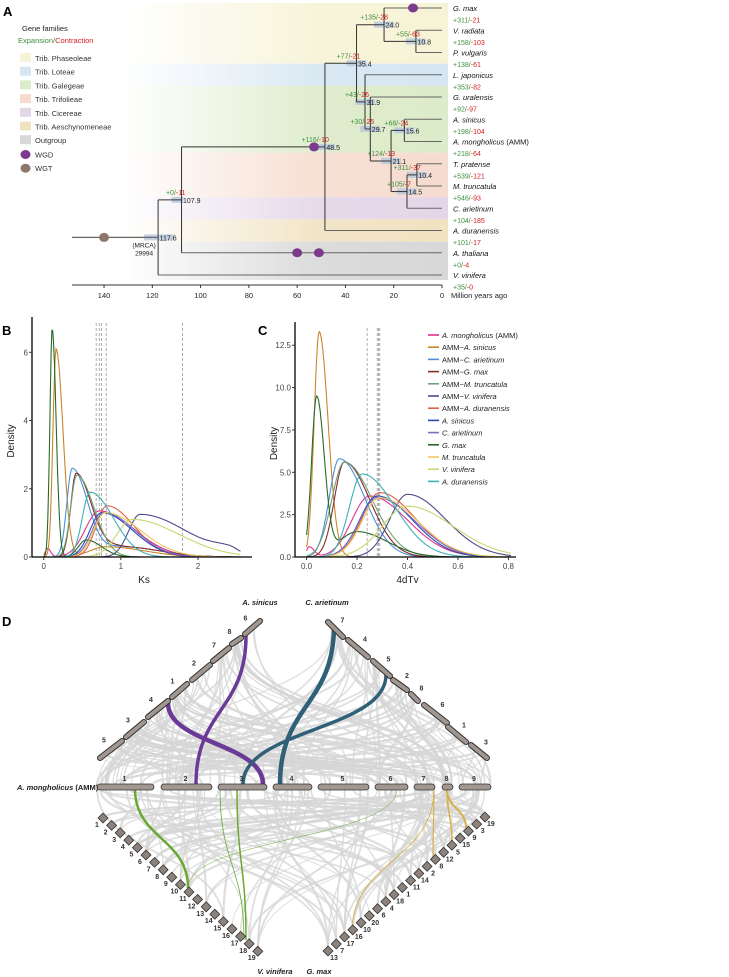  I want to click on legend-label: V. vinifera, so click(458, 469).